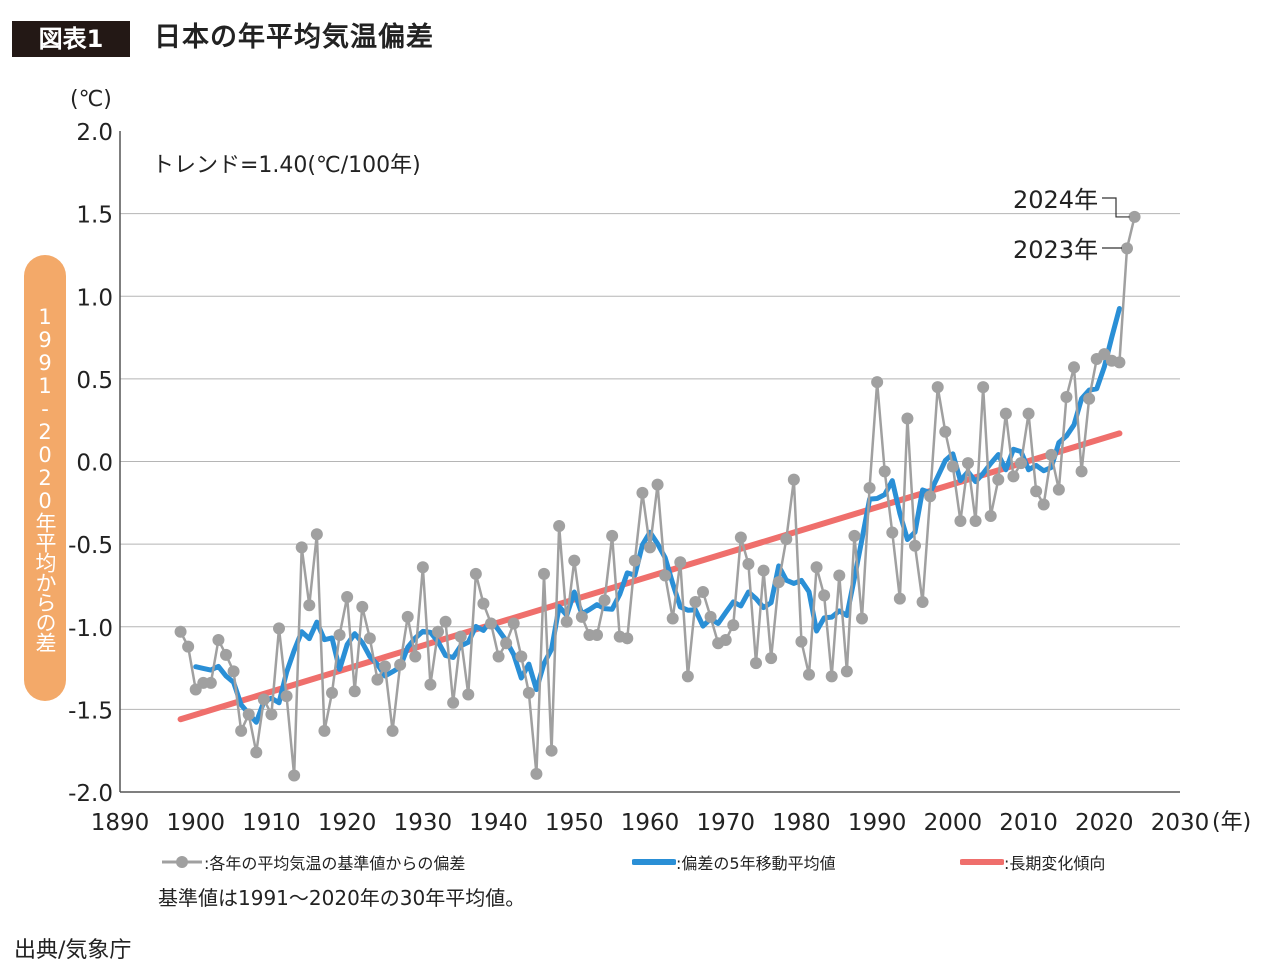 The width and height of the screenshot is (1280, 967). I want to click on x-tick-label: 1980, so click(801, 823).